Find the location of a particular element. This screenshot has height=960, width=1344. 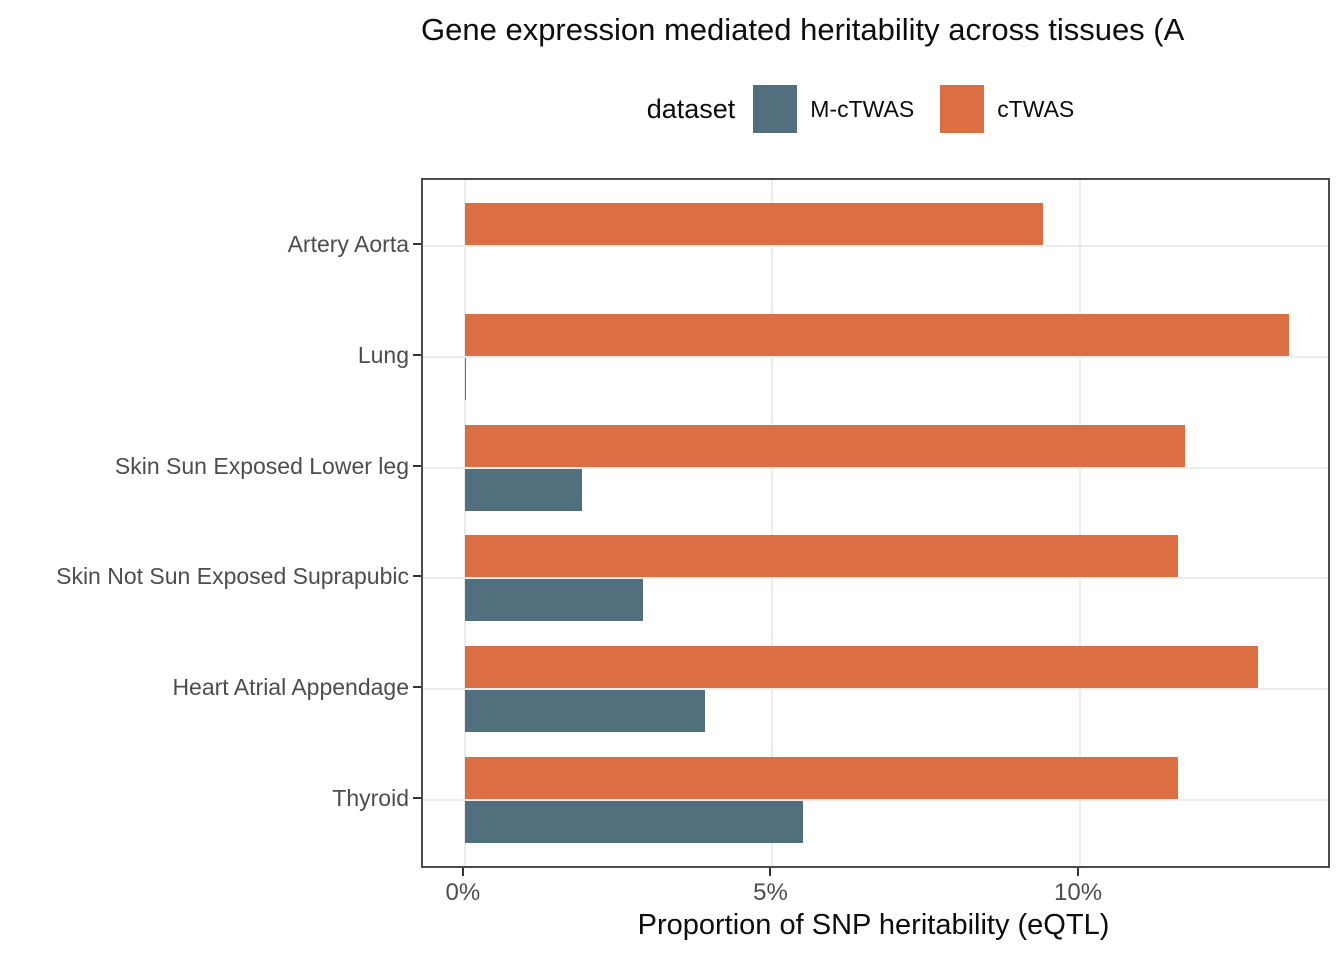

ctwas-swatch-icon is located at coordinates (962, 109).